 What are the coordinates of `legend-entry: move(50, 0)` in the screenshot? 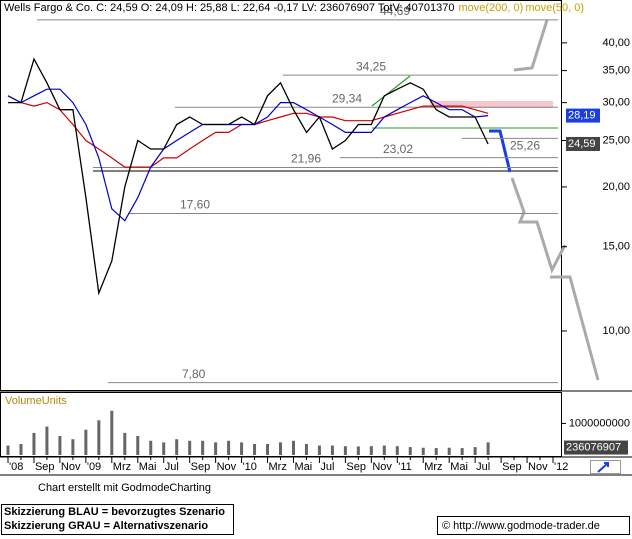 It's located at (554, 8).